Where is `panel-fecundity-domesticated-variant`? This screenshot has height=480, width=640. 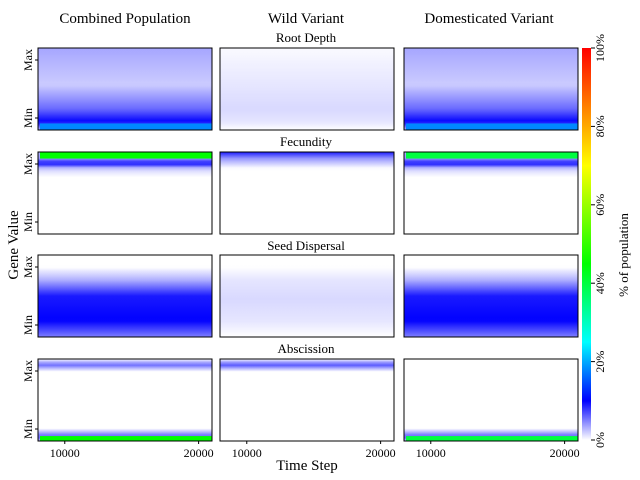 panel-fecundity-domesticated-variant is located at coordinates (491, 193).